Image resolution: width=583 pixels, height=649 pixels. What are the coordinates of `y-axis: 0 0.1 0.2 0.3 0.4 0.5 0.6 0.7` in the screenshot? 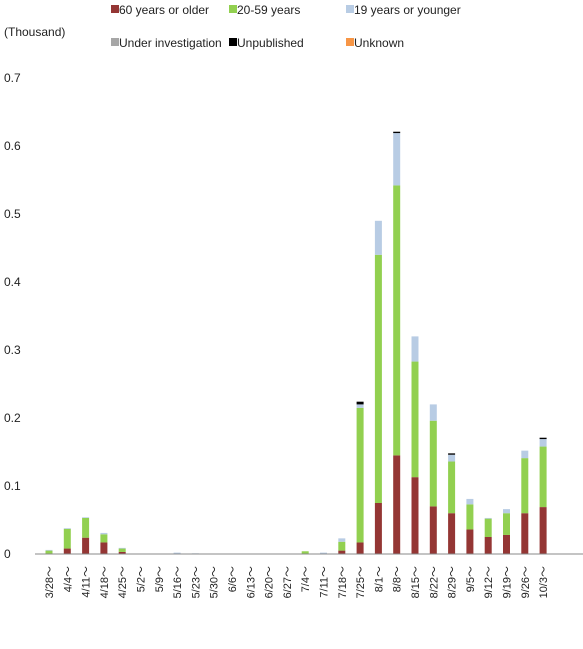 It's located at (12, 316).